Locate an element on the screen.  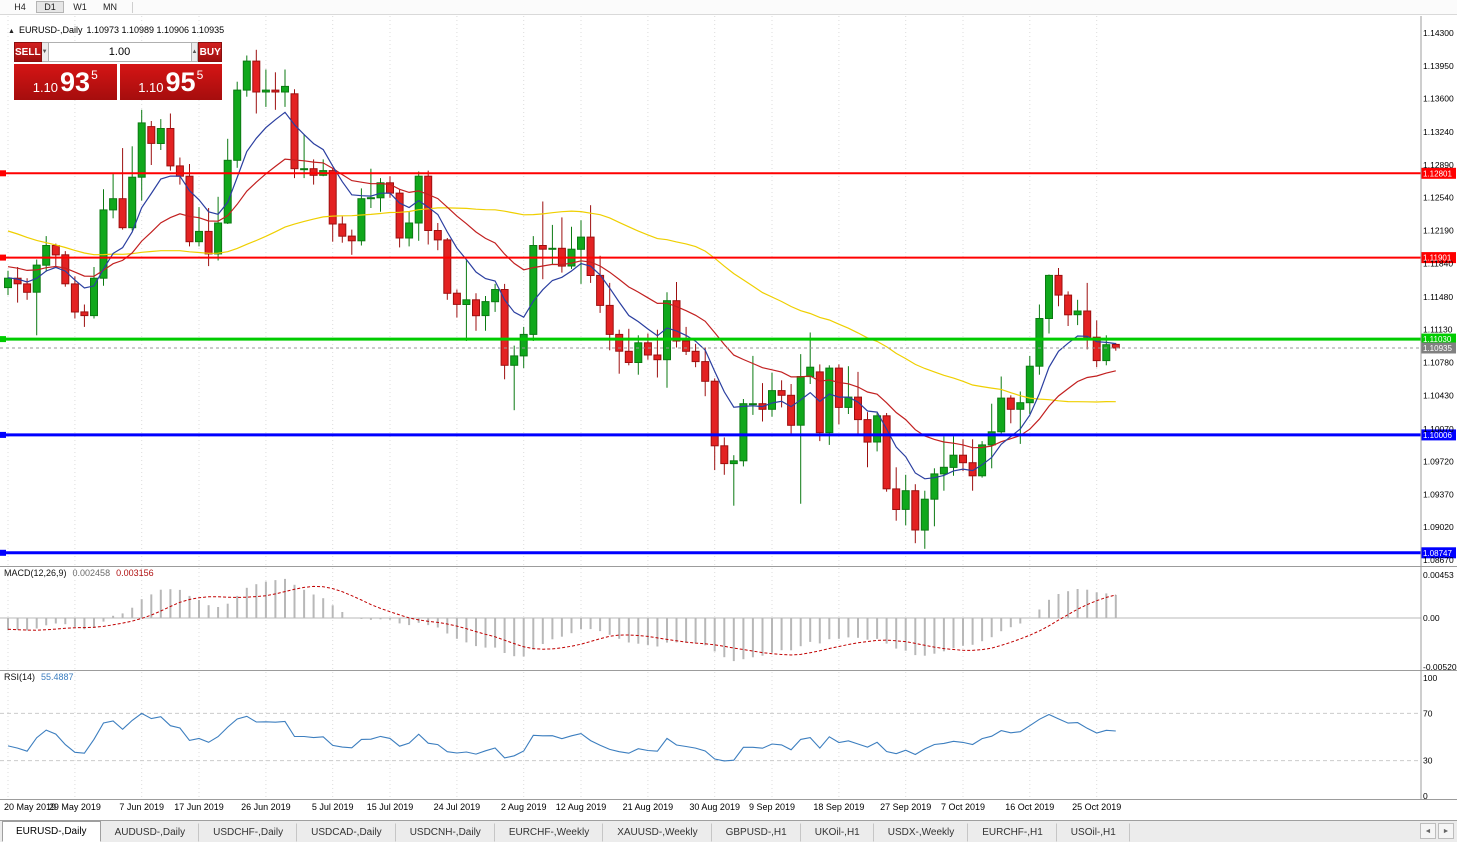
svg-text: 0.00453 is located at coordinates (1438, 575).